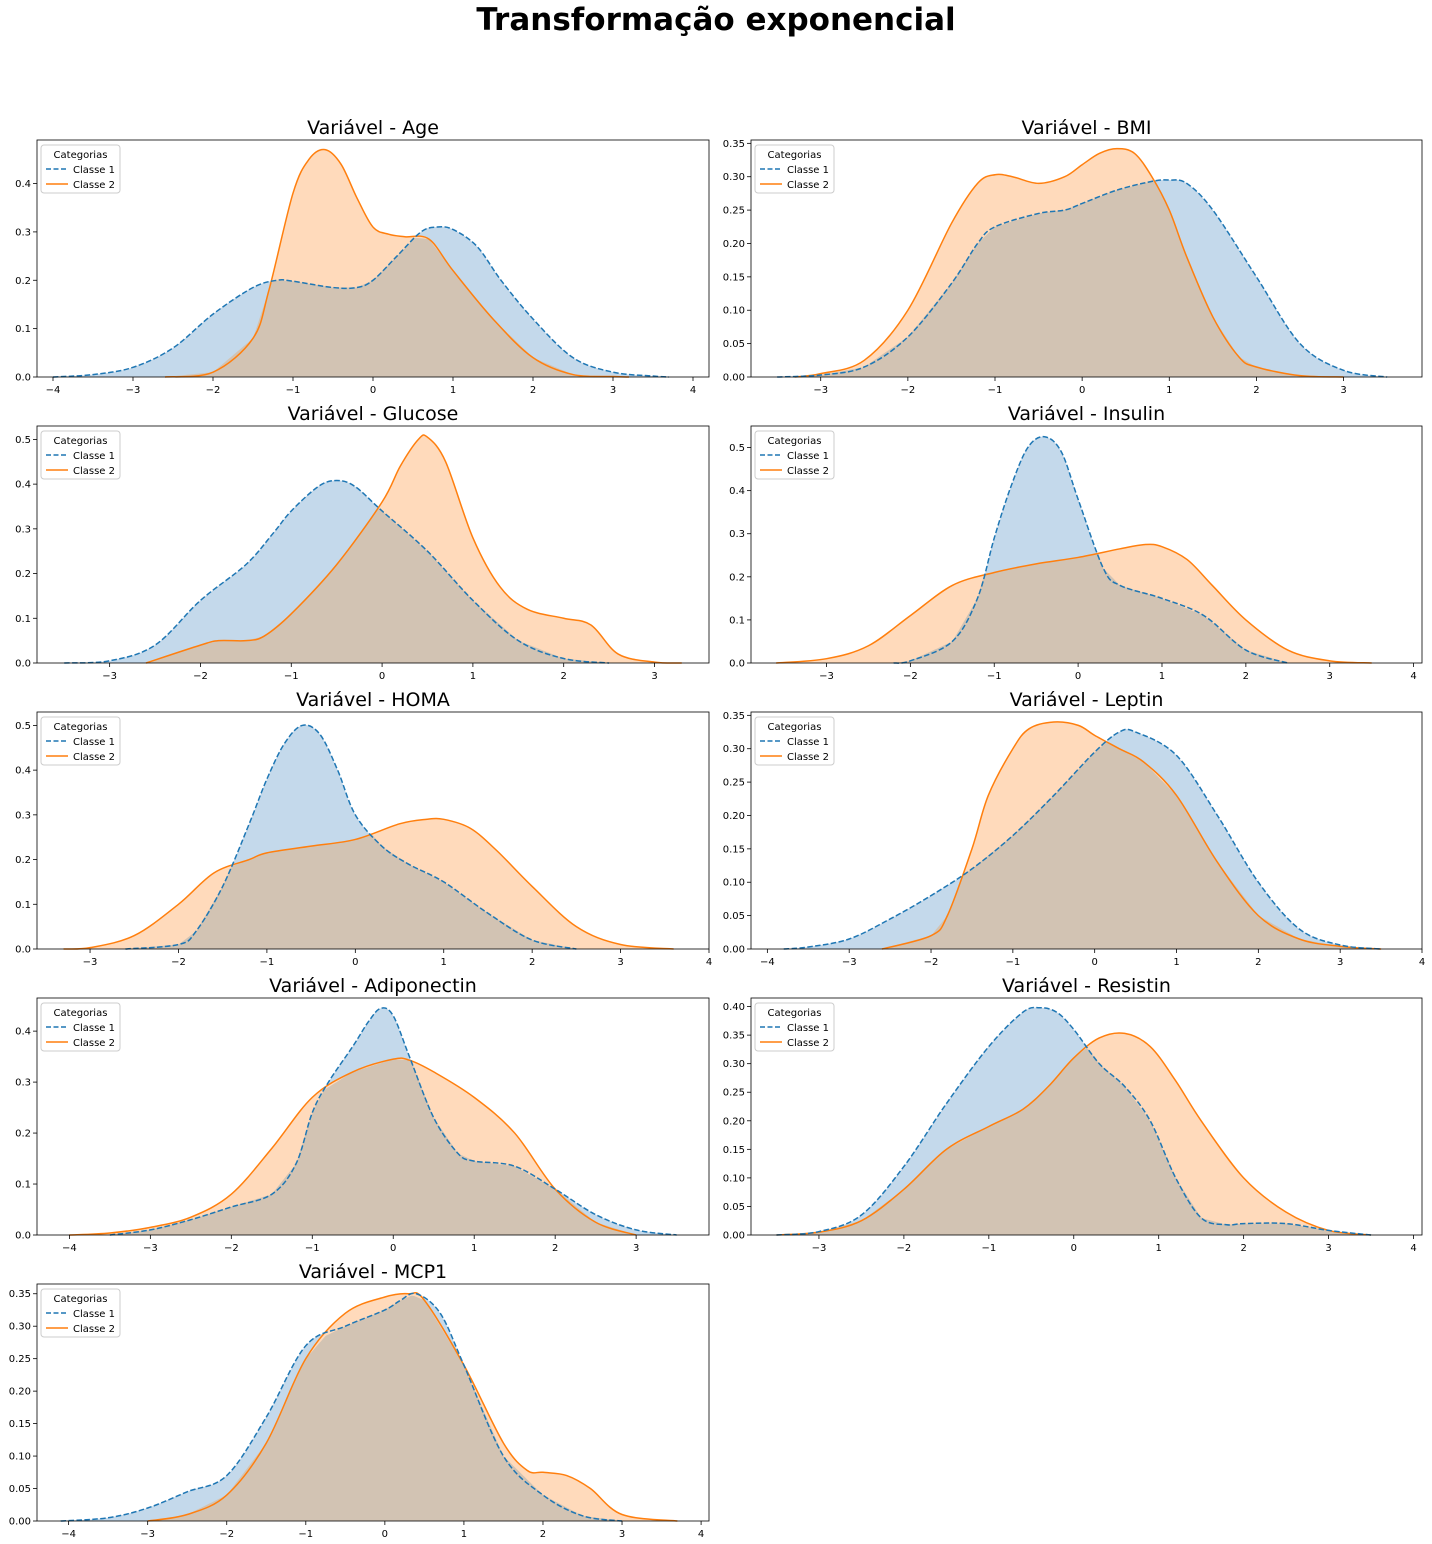 This screenshot has width=1432, height=1544. Describe the element at coordinates (716, 20) in the screenshot. I see `figure-title: Transformação exponencial` at that location.